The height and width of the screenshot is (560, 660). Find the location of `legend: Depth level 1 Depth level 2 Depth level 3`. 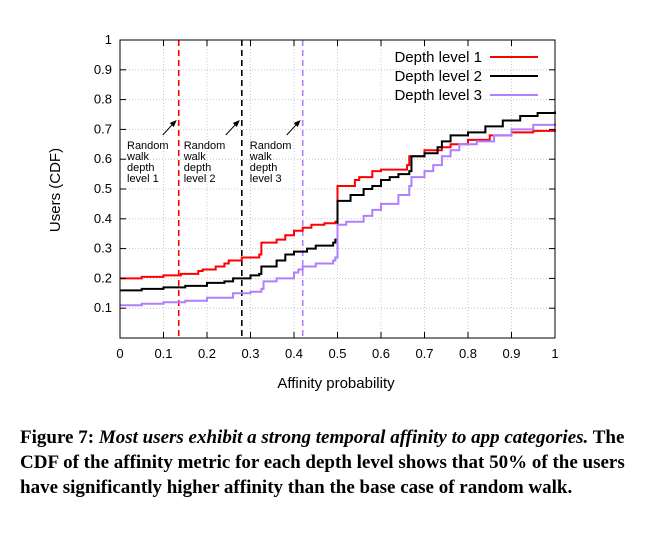

legend: Depth level 1 Depth level 2 Depth level 3 is located at coordinates (466, 76).